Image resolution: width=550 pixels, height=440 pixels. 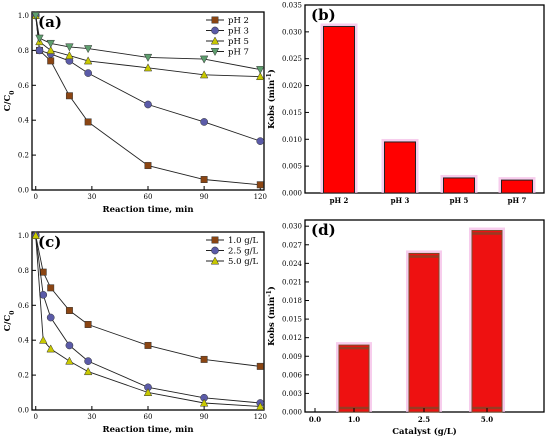 What do you see at coordinates (243, 262) in the screenshot?
I see `legend-label: 5.0 g/L` at bounding box center [243, 262].